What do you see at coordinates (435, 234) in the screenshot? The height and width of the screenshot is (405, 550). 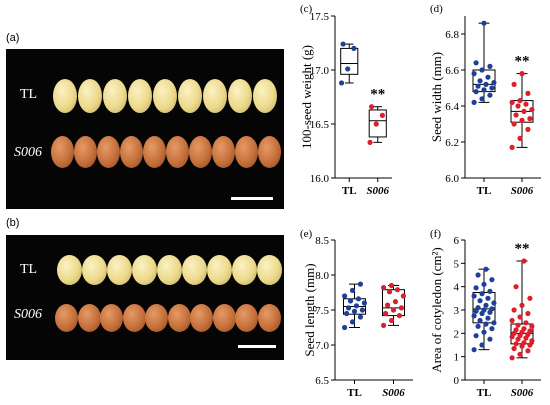 I see `panel-label: (f)` at bounding box center [435, 234].